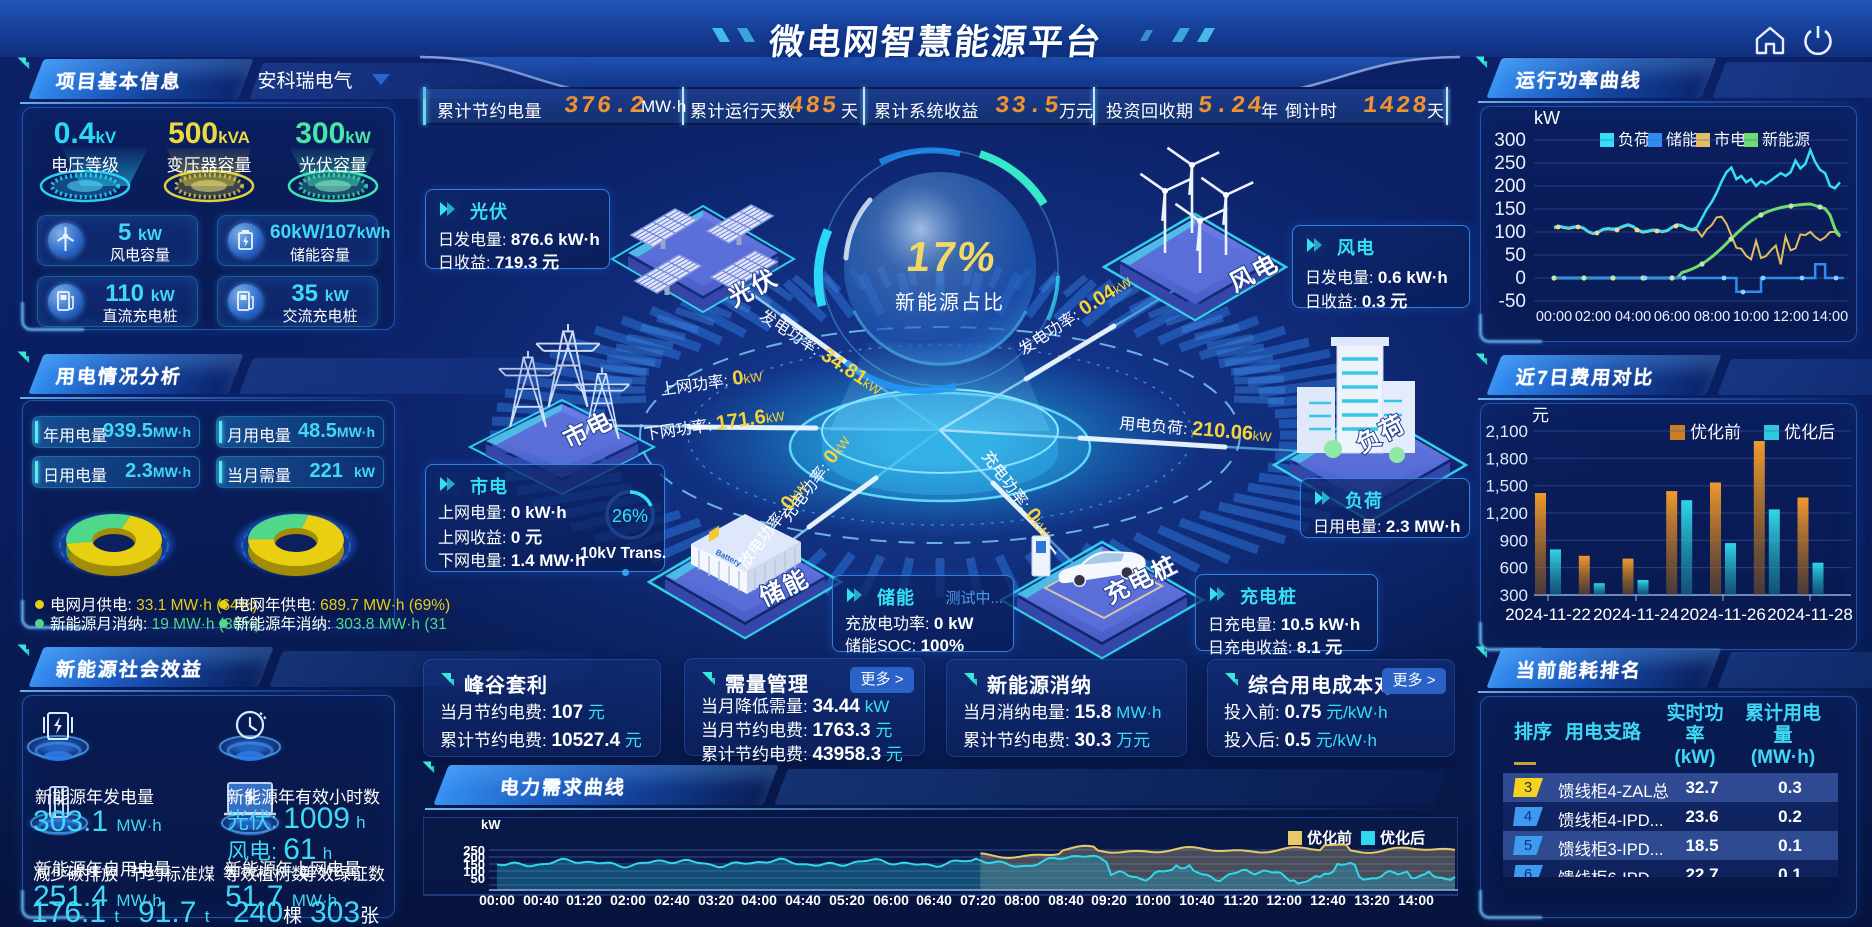 Image resolution: width=1872 pixels, height=927 pixels. What do you see at coordinates (672, 900) in the screenshot?
I see `svg-text: 02:40` at bounding box center [672, 900].